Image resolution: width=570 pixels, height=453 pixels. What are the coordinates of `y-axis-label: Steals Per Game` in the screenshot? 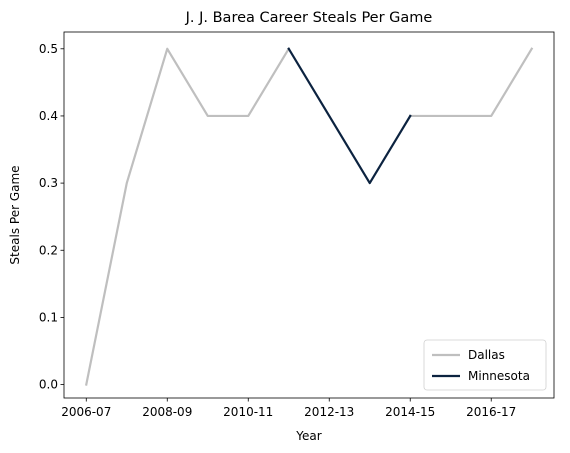 It's located at (15, 214).